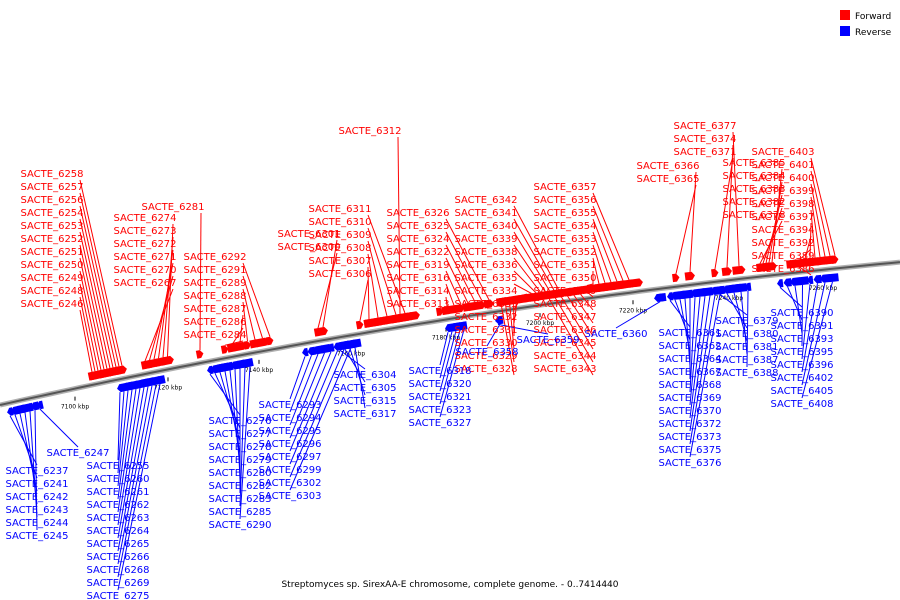 Image resolution: width=900 pixels, height=600 pixels. I want to click on forward-gene-label: SACTE_6329, so click(485, 356).